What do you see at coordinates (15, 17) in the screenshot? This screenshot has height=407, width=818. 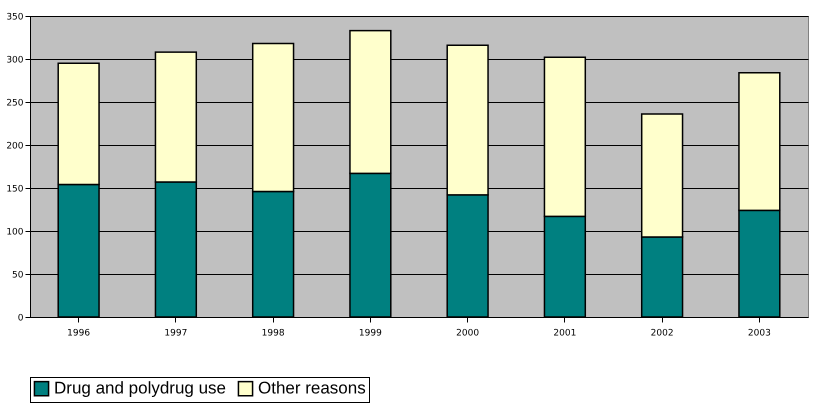 I see `y-tick-label: 350` at bounding box center [15, 17].